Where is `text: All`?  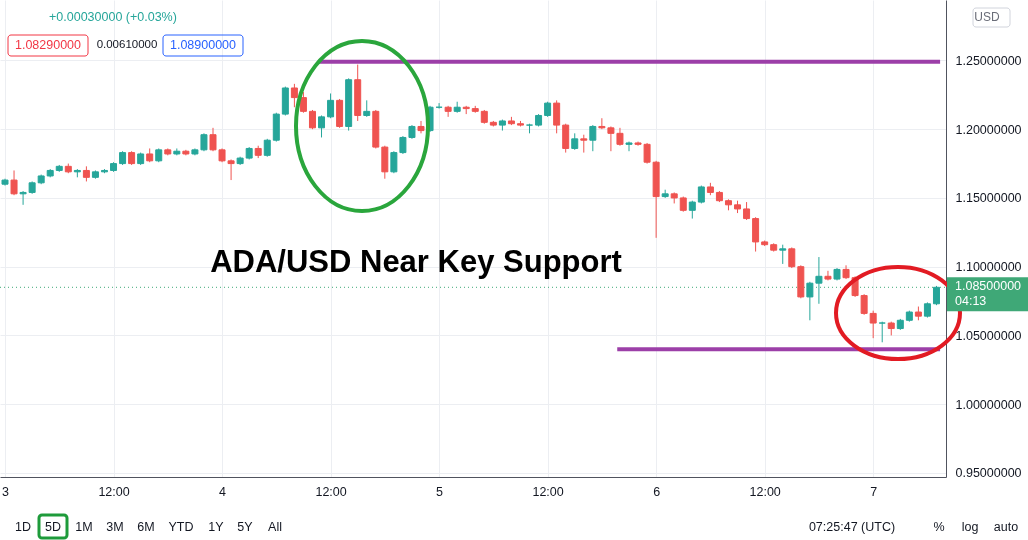 text: All is located at coordinates (275, 527).